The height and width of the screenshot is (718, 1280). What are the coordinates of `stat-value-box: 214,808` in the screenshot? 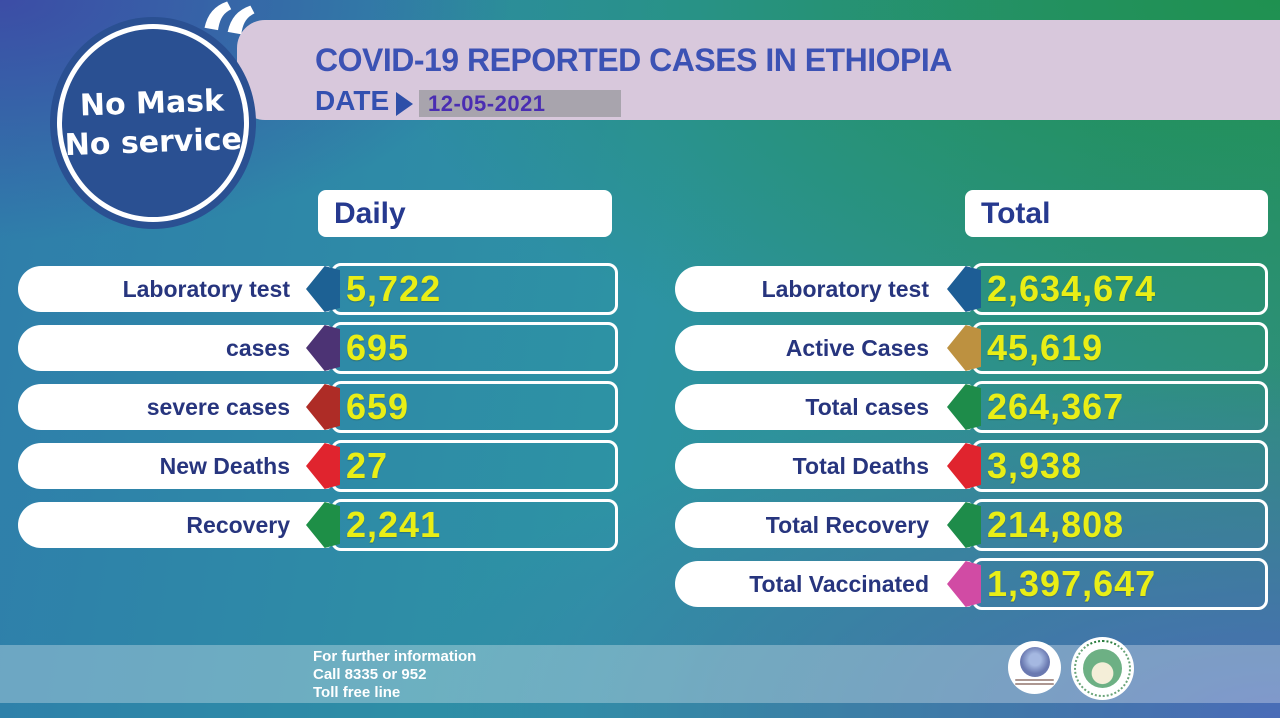 It's located at (1120, 525).